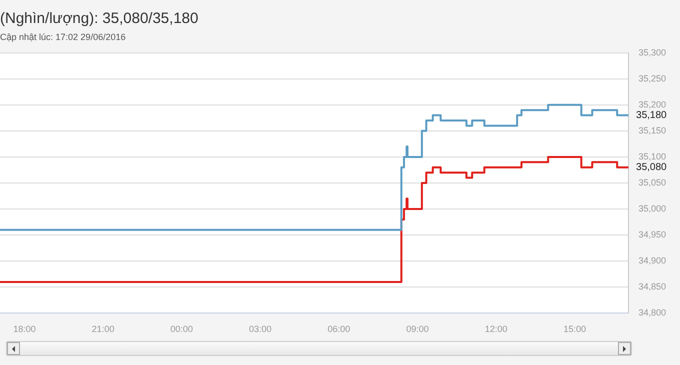 The height and width of the screenshot is (365, 680). What do you see at coordinates (496, 329) in the screenshot?
I see `x-tick-label: 12:00` at bounding box center [496, 329].